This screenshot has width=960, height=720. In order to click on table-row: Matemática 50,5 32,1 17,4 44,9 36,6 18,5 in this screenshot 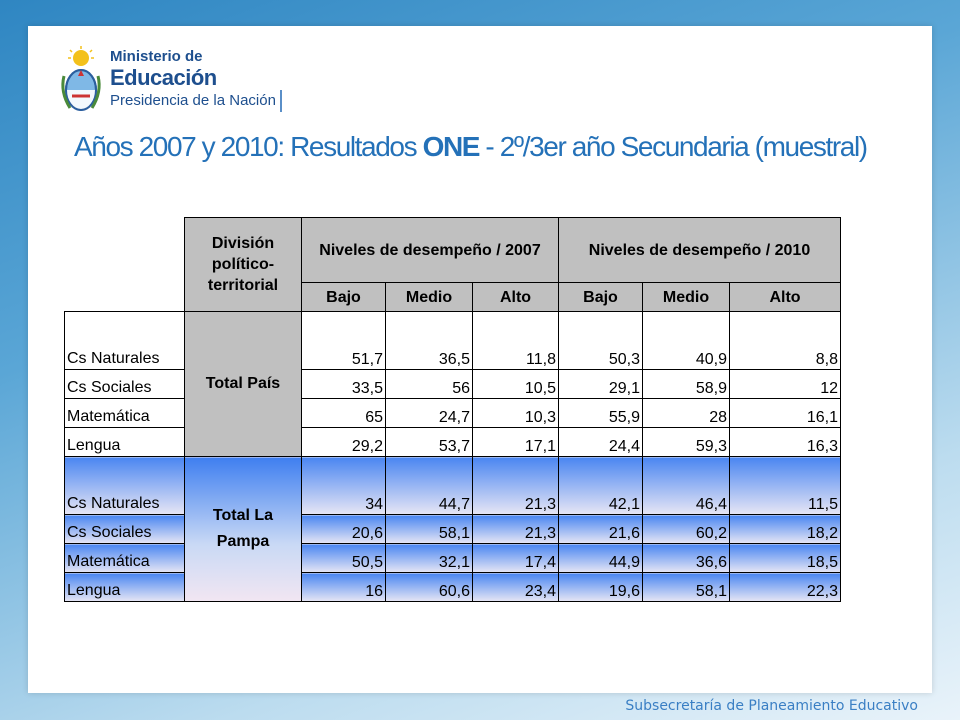, I will do `click(452, 558)`.